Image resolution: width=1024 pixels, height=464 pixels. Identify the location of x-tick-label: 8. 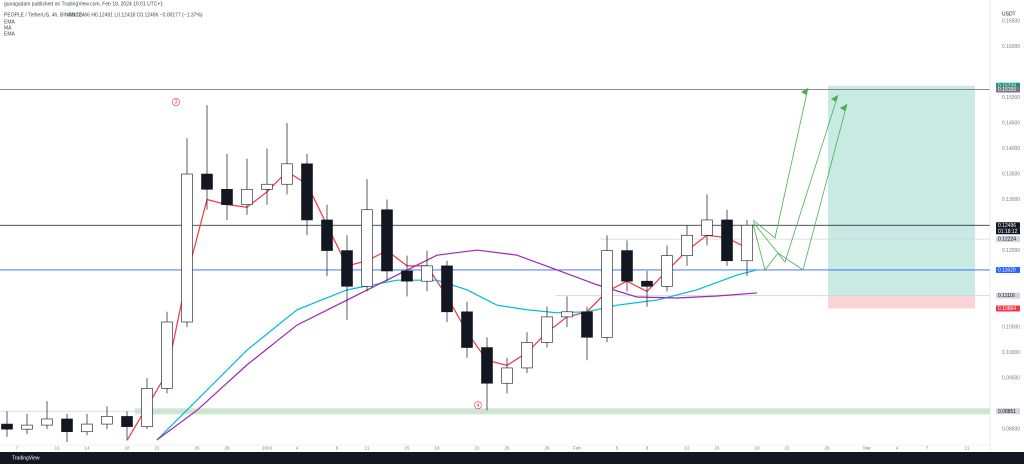
(337, 448).